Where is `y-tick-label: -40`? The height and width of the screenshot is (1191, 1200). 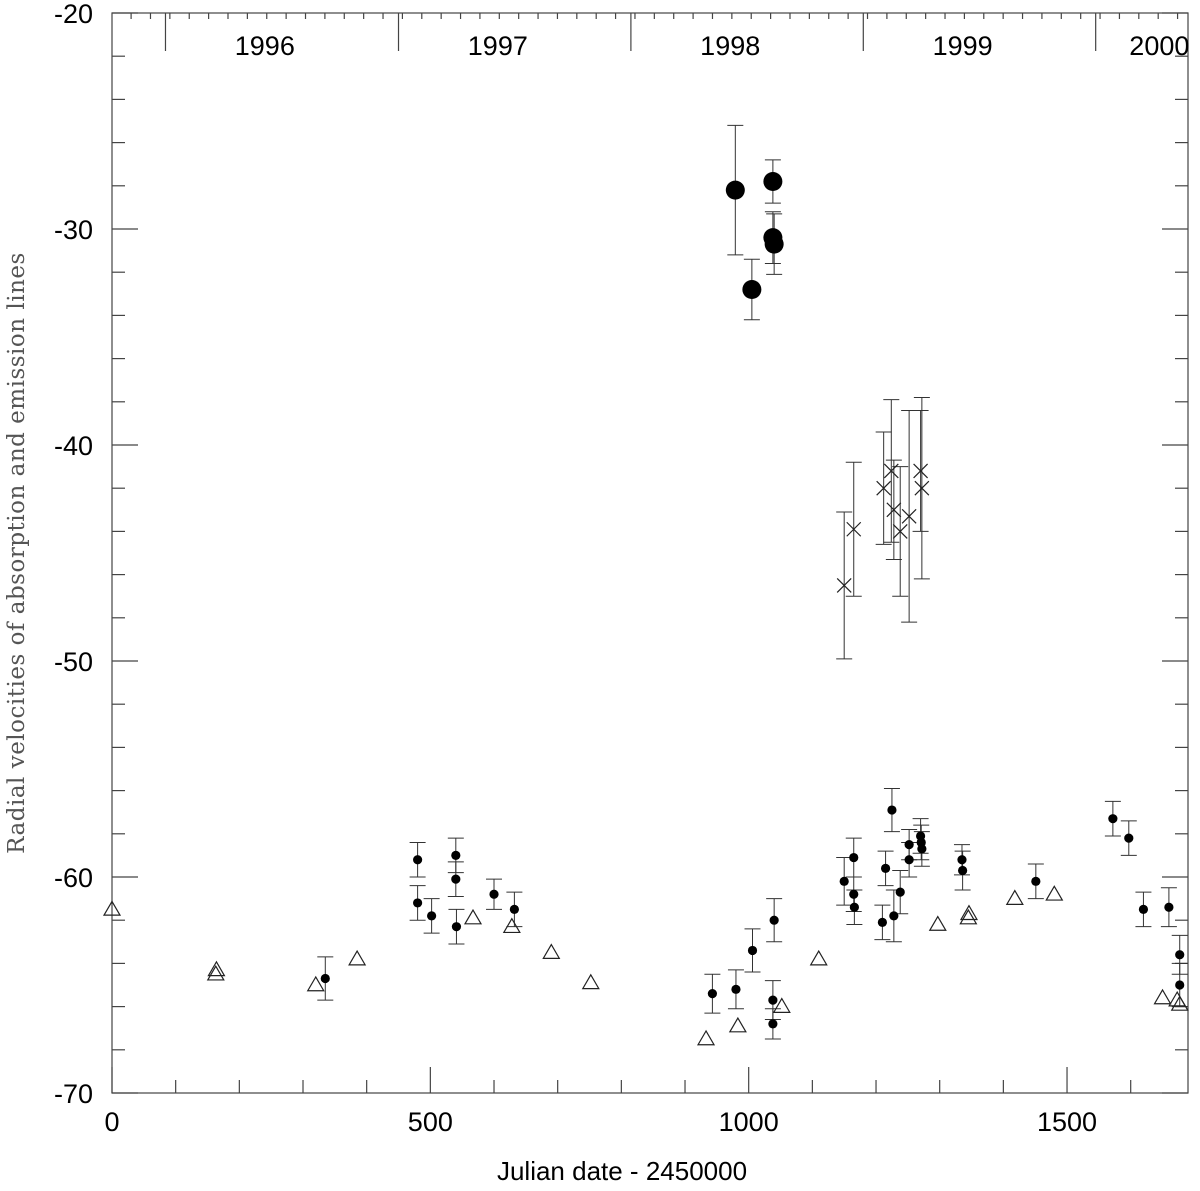 y-tick-label: -40 is located at coordinates (73, 446).